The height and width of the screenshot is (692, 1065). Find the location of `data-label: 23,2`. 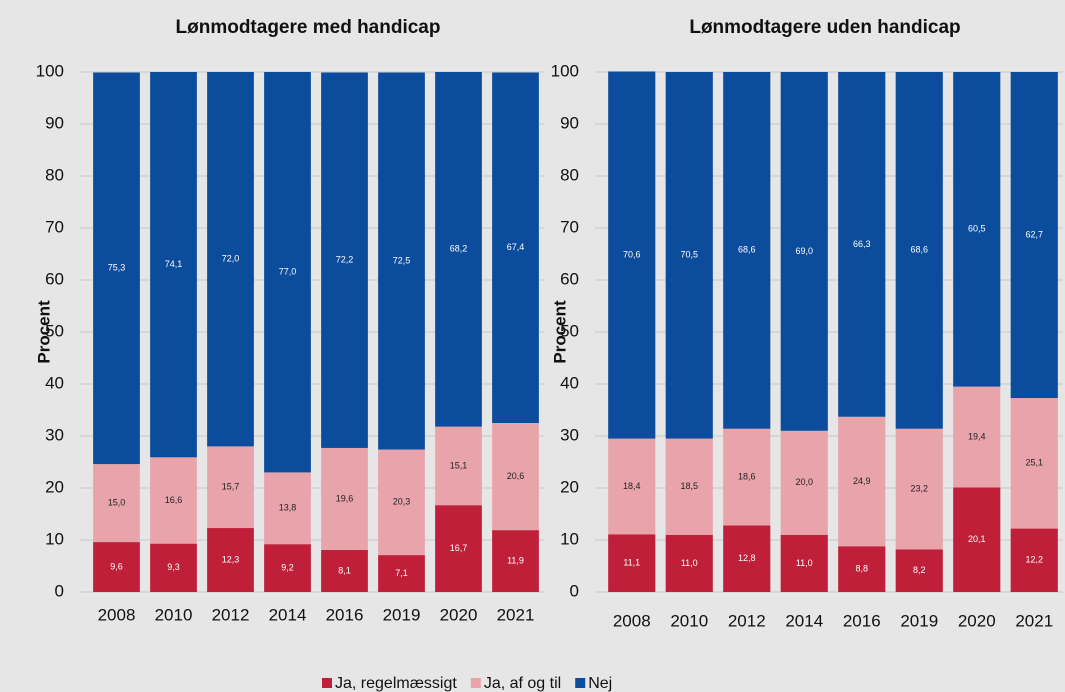

data-label: 23,2 is located at coordinates (919, 488).